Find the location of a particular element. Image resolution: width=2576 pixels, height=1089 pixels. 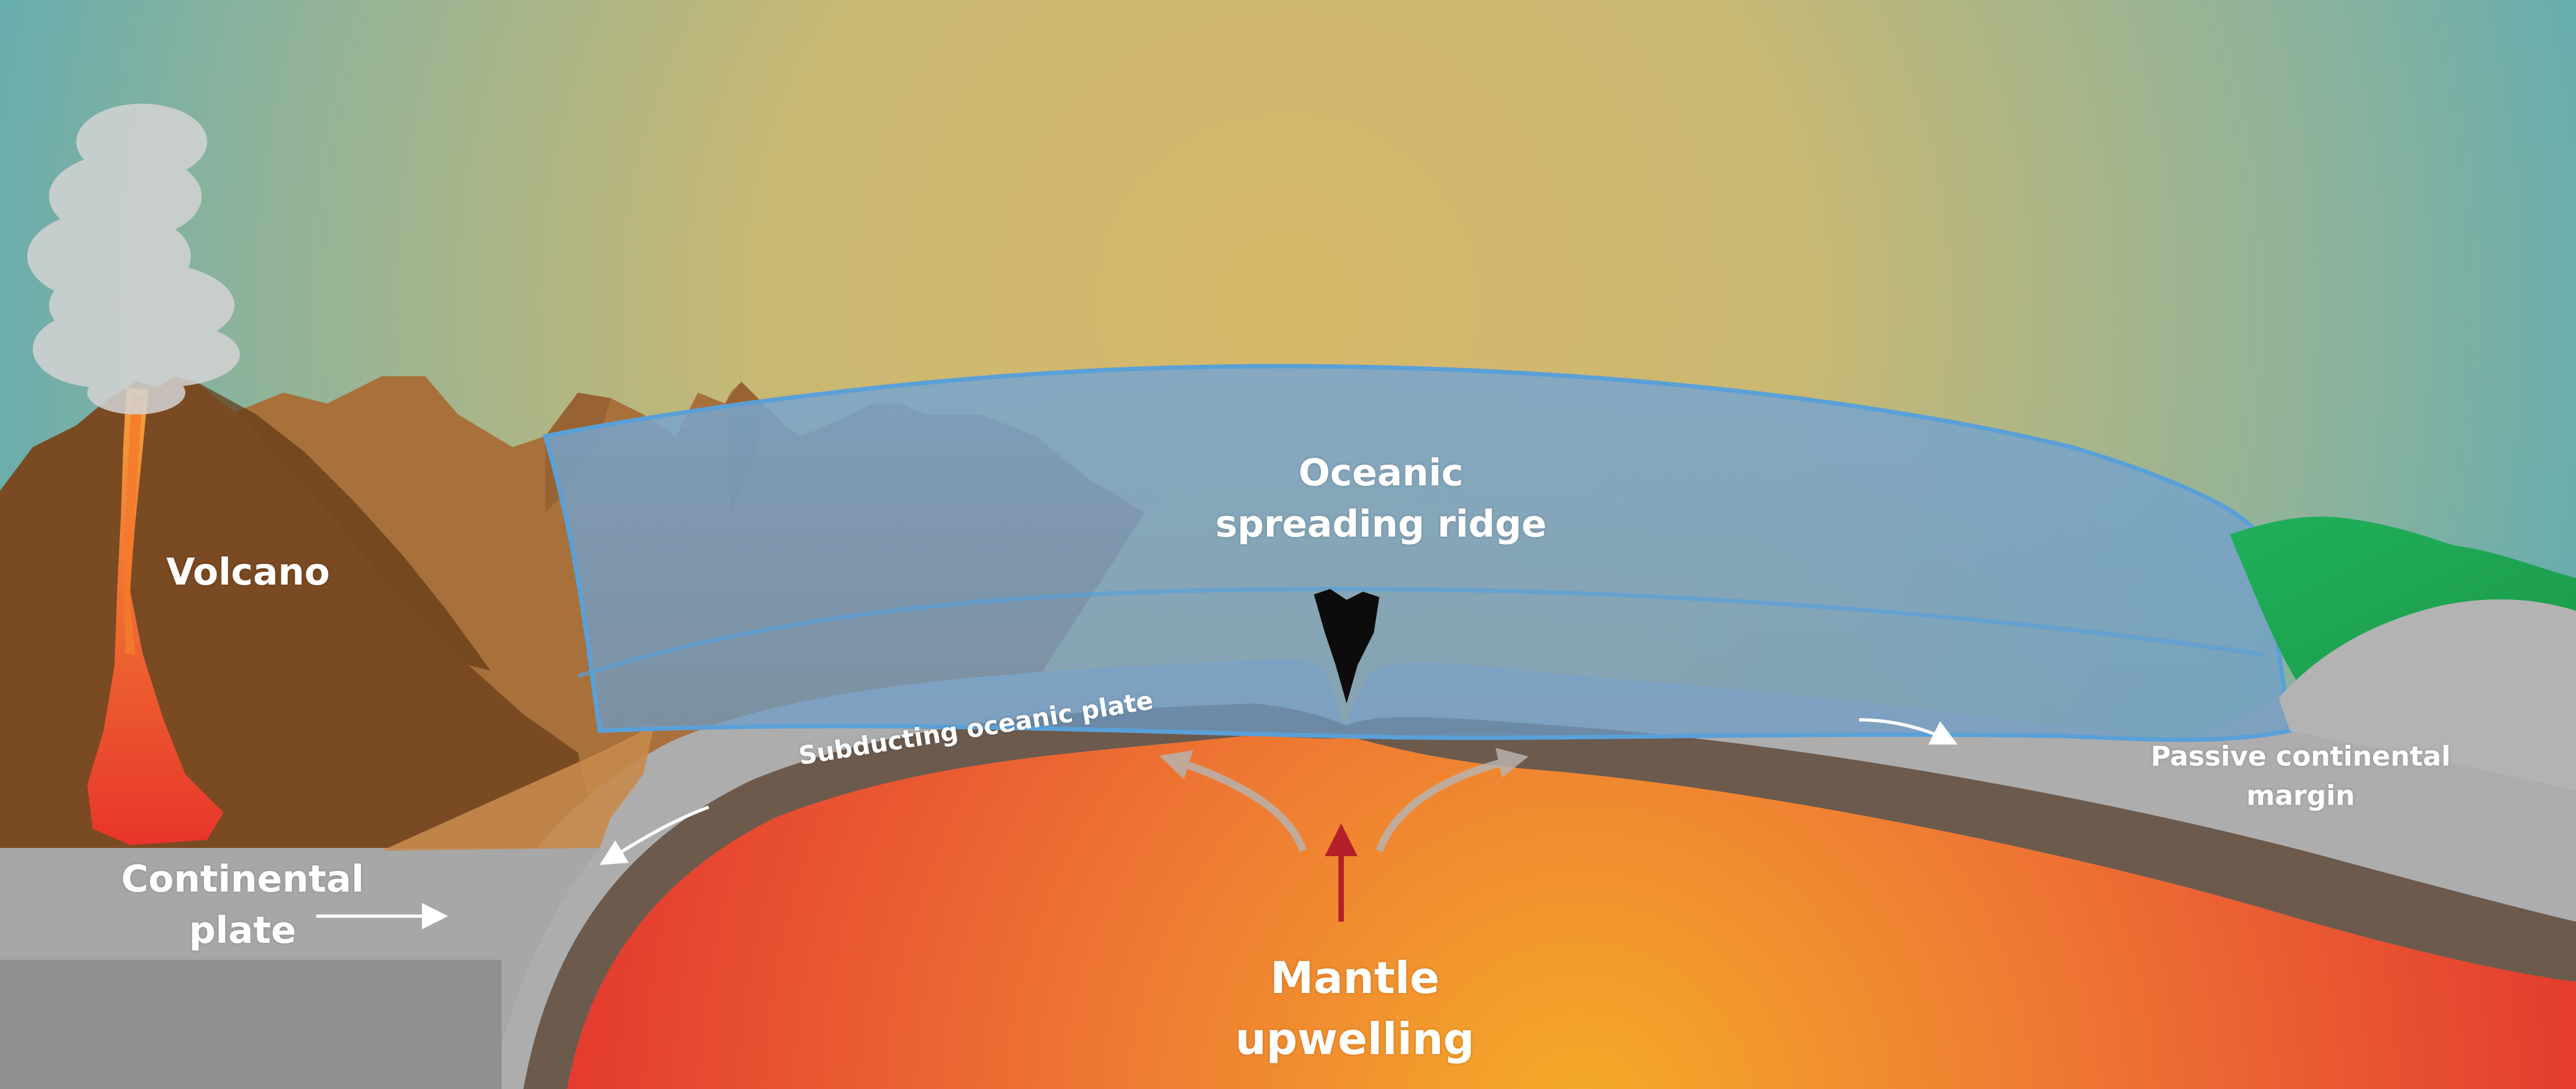

sediment-wedge is located at coordinates (518, 788).